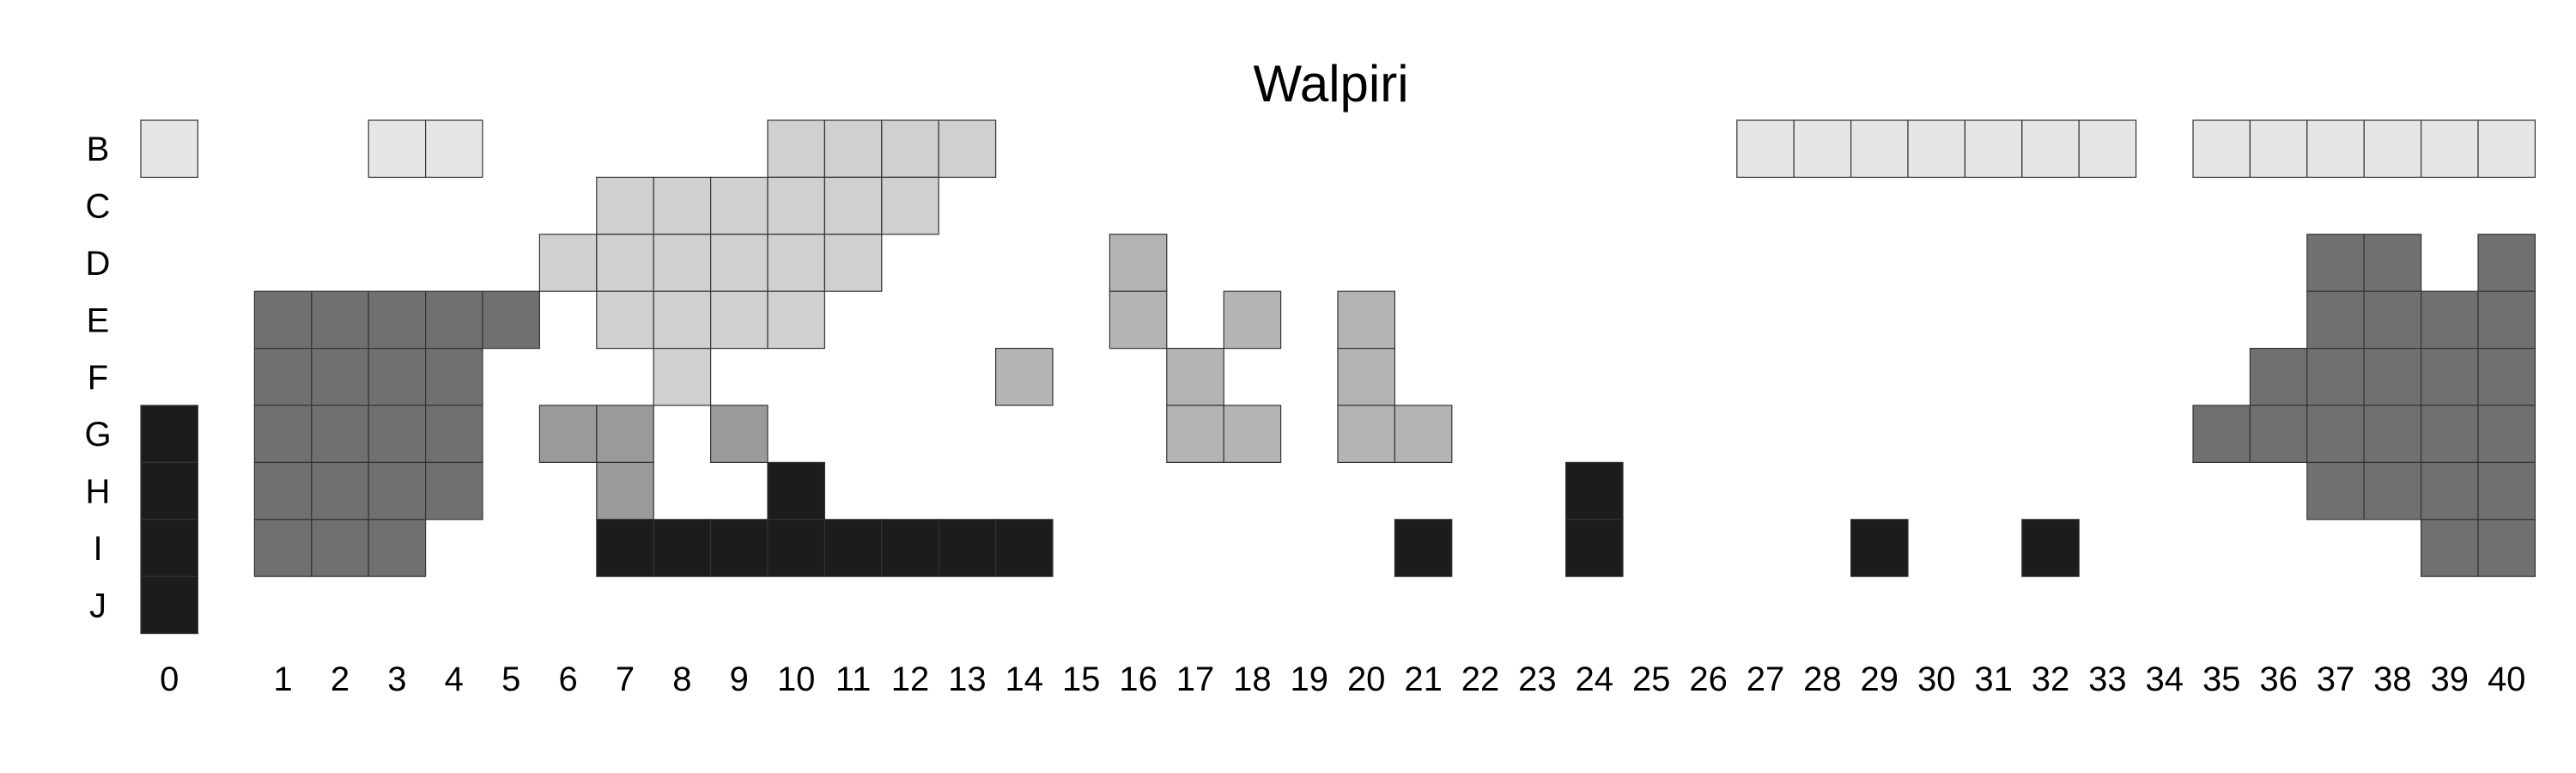 The width and height of the screenshot is (2576, 773). I want to click on x-tick-label-10: 10, so click(797, 679).